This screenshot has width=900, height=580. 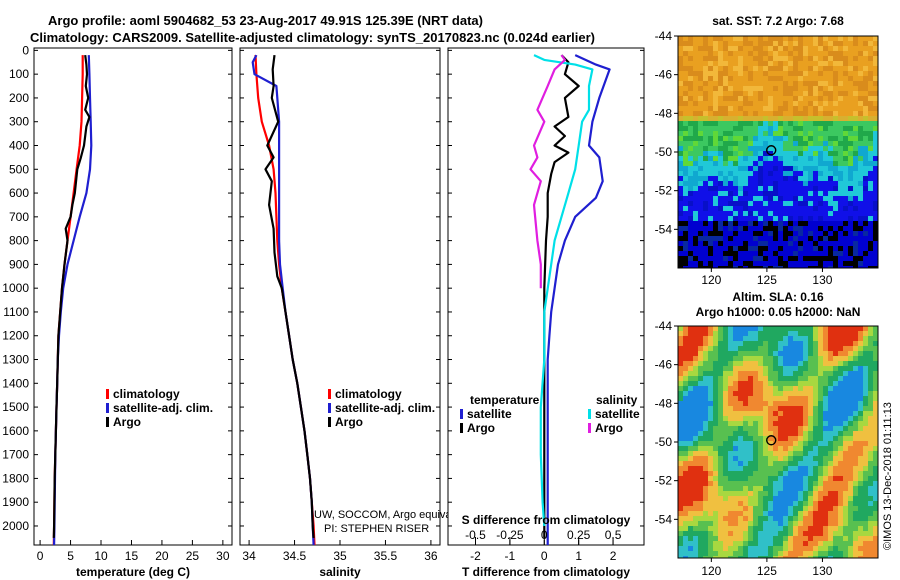 What do you see at coordinates (19, 169) in the screenshot?
I see `depth-tick-label: 500` at bounding box center [19, 169].